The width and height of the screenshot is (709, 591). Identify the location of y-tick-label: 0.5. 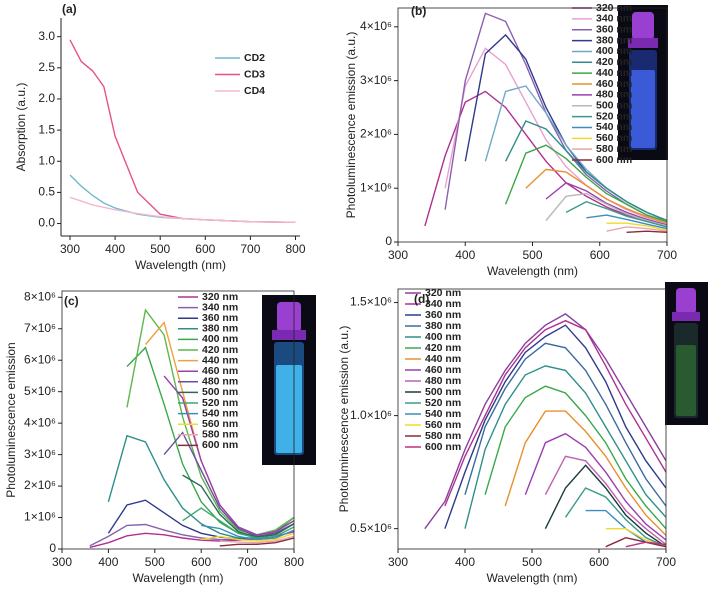
(46, 192).